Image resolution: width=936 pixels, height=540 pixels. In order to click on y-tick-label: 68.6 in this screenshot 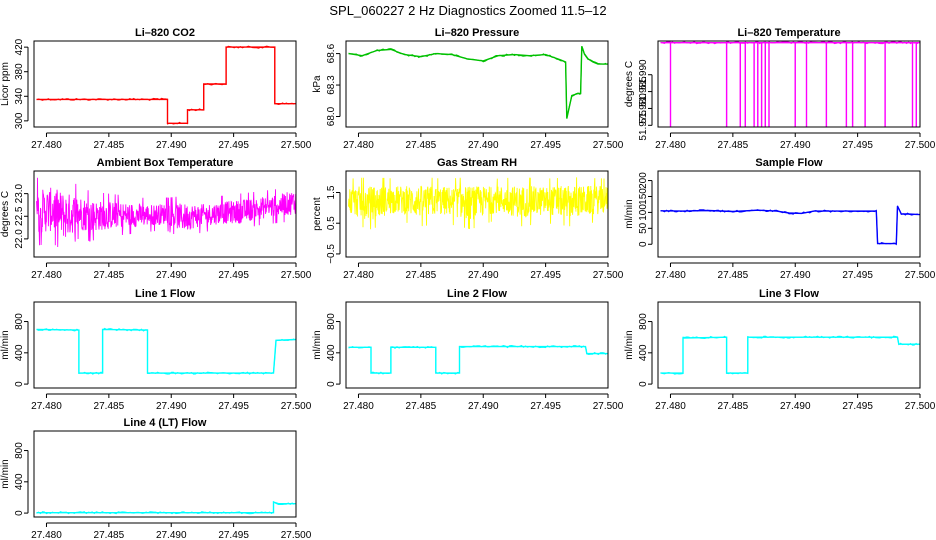, I will do `click(331, 53)`.